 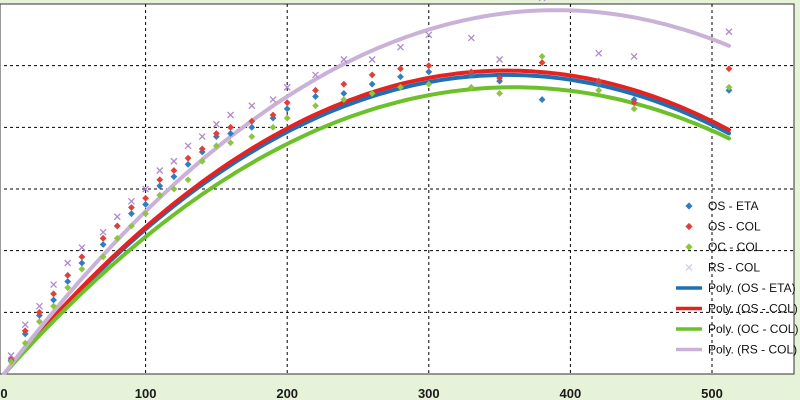 I want to click on x-axis: 0 100 200 300 400 500, so click(x=400, y=387).